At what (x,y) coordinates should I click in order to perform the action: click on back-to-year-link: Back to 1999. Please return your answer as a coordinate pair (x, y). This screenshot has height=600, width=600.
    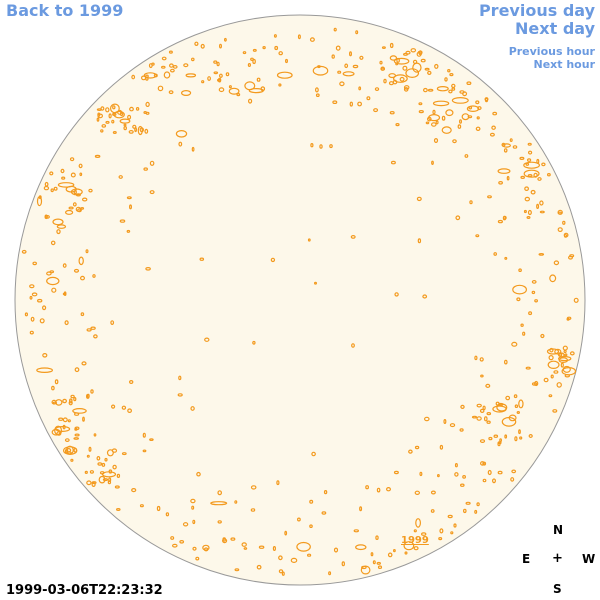
    Looking at the image, I should click on (65, 10).